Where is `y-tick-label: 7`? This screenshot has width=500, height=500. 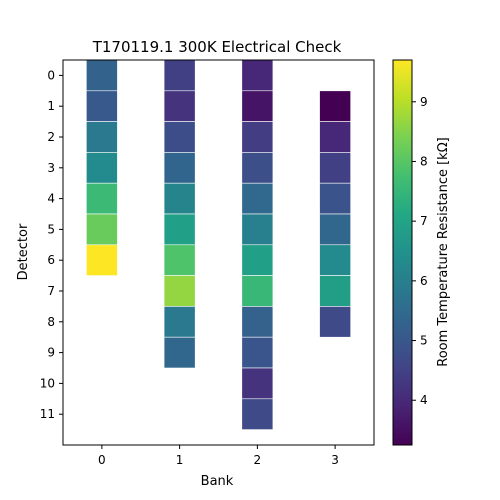 y-tick-label: 7 is located at coordinates (51, 291).